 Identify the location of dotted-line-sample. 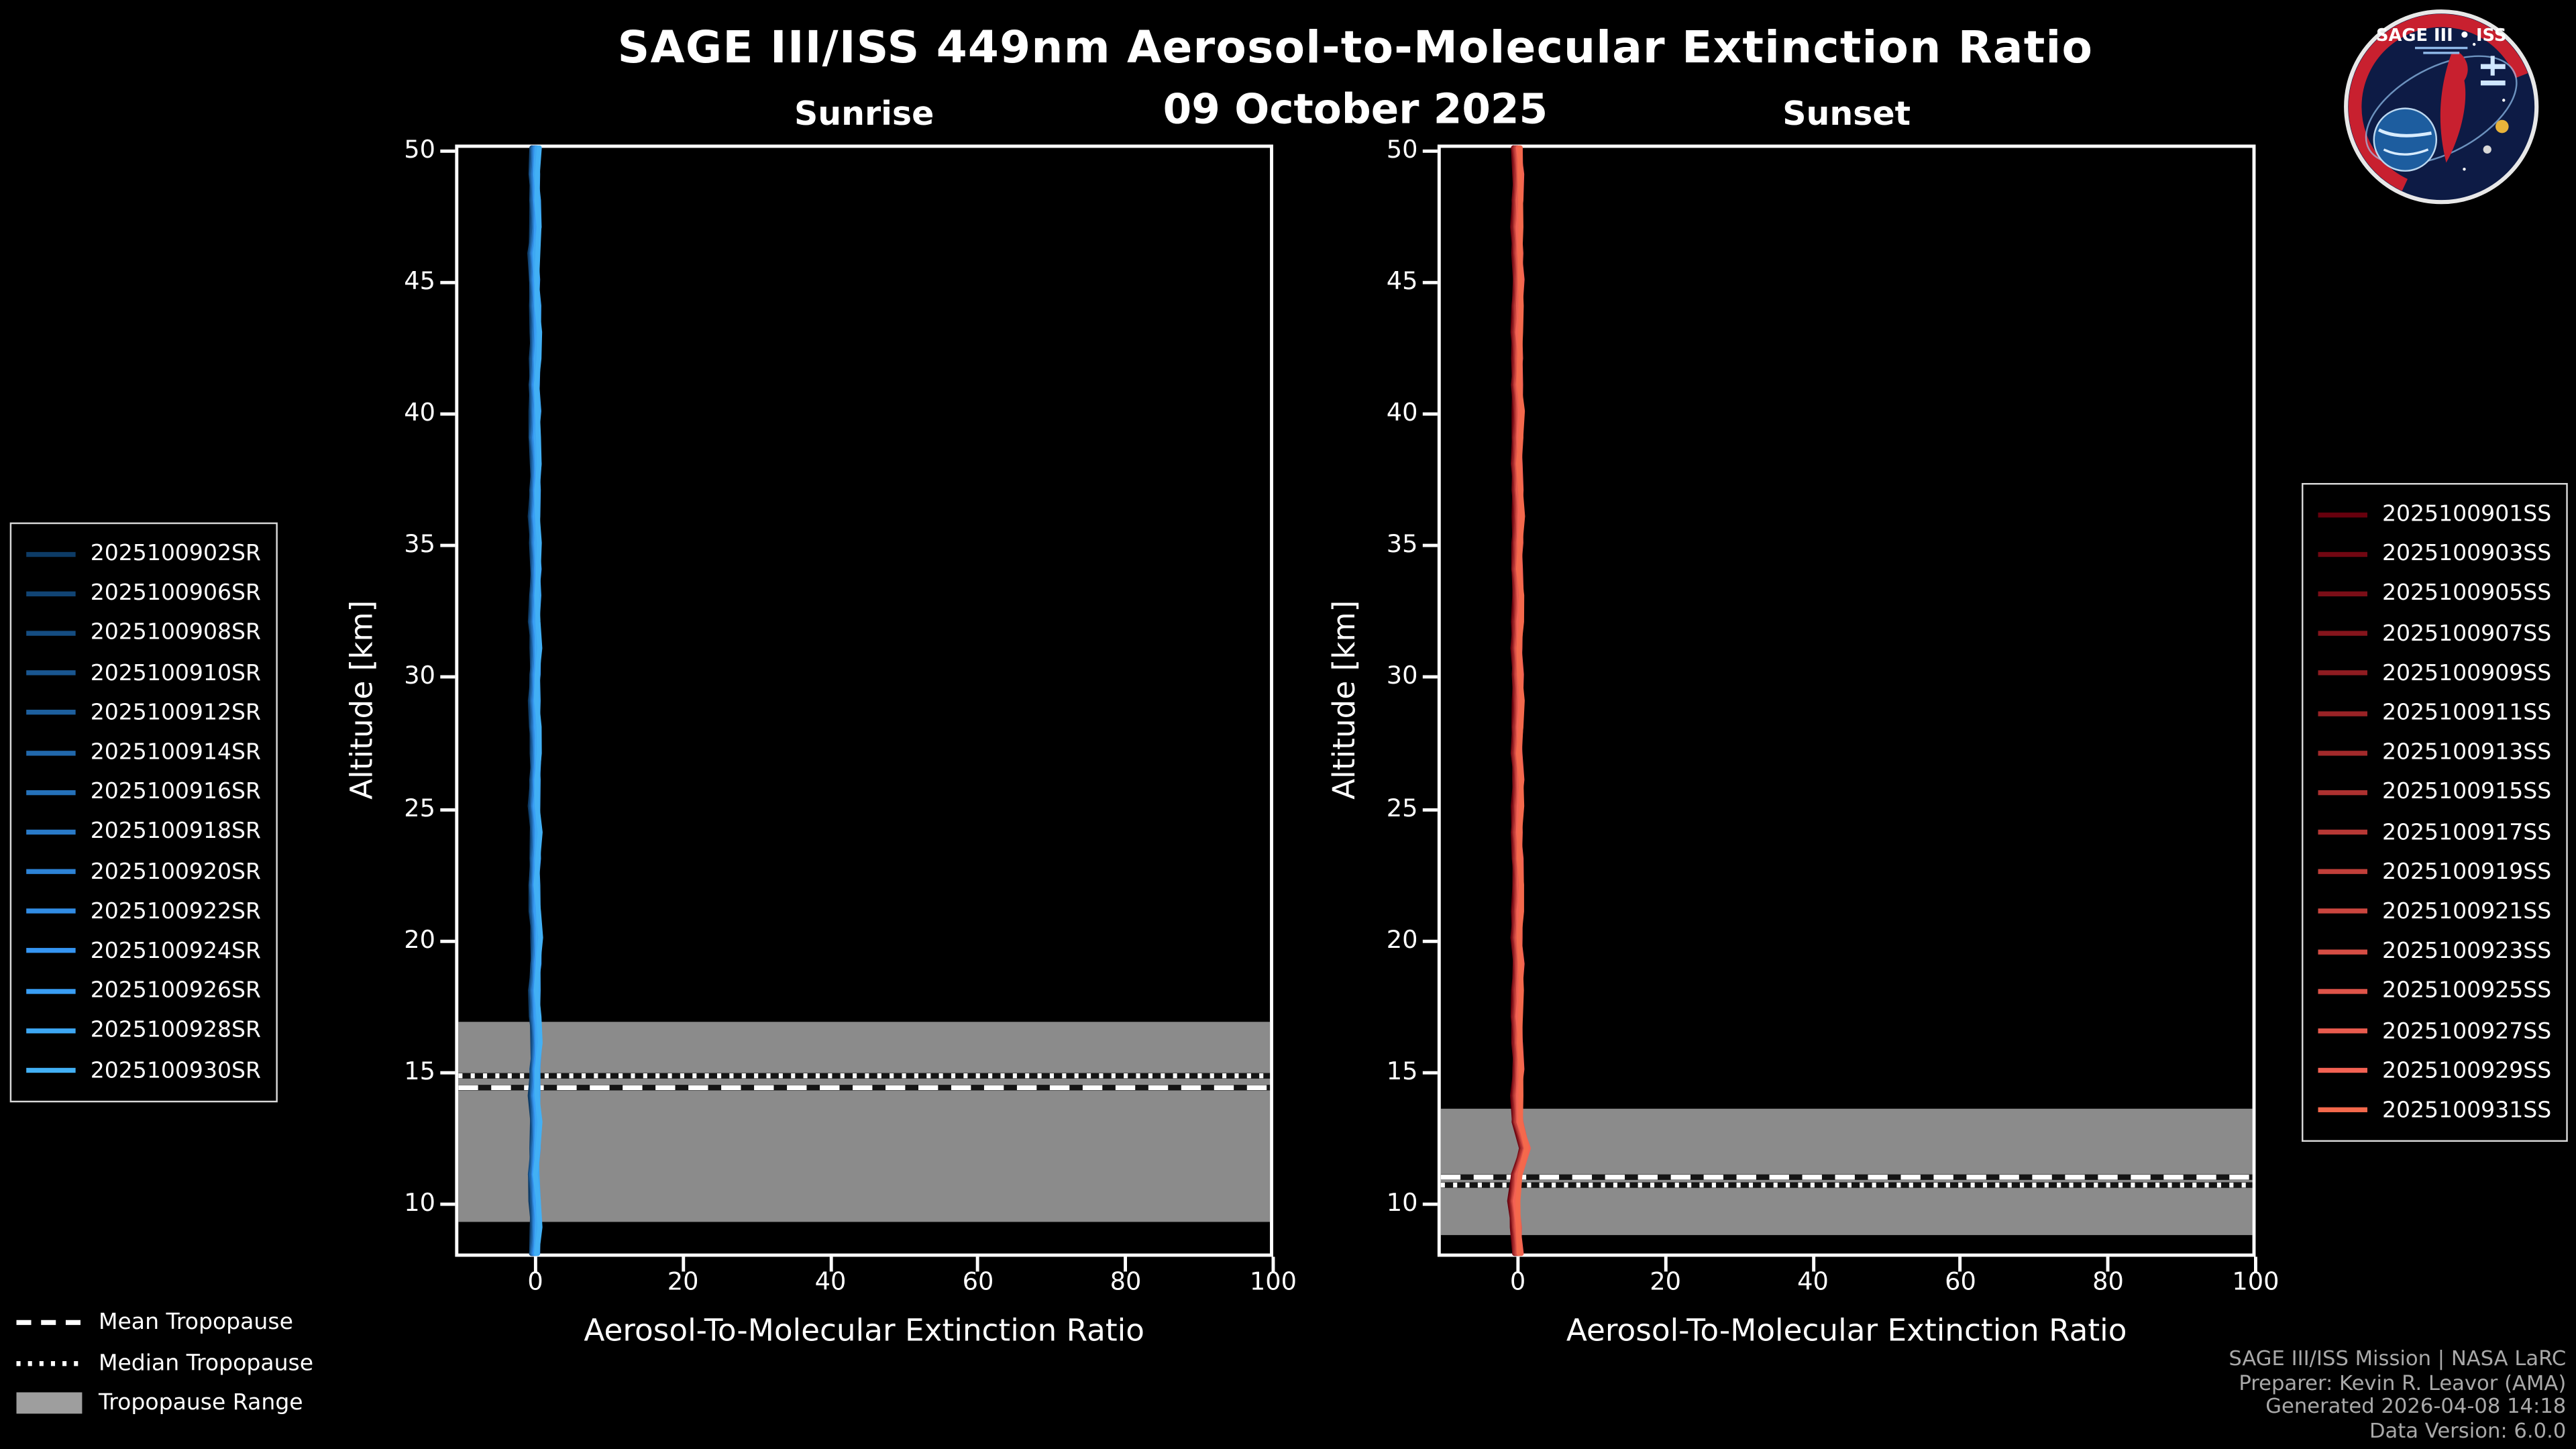
(49, 1363).